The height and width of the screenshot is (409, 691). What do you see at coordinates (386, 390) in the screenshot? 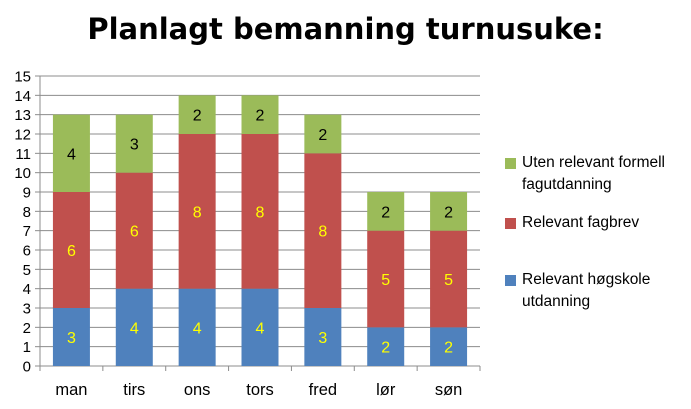
I see `x-tick-label: lør` at bounding box center [386, 390].